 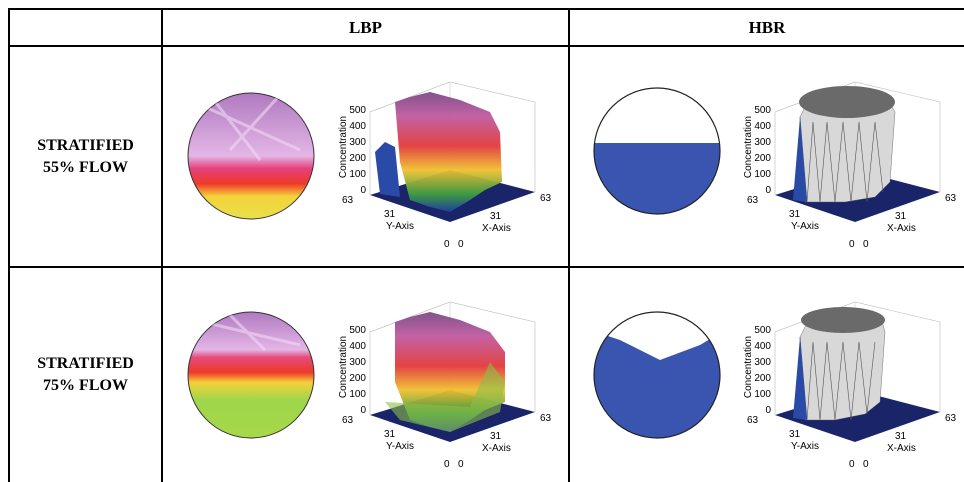 I want to click on z-tick-hbr-75: 200, so click(x=762, y=378).